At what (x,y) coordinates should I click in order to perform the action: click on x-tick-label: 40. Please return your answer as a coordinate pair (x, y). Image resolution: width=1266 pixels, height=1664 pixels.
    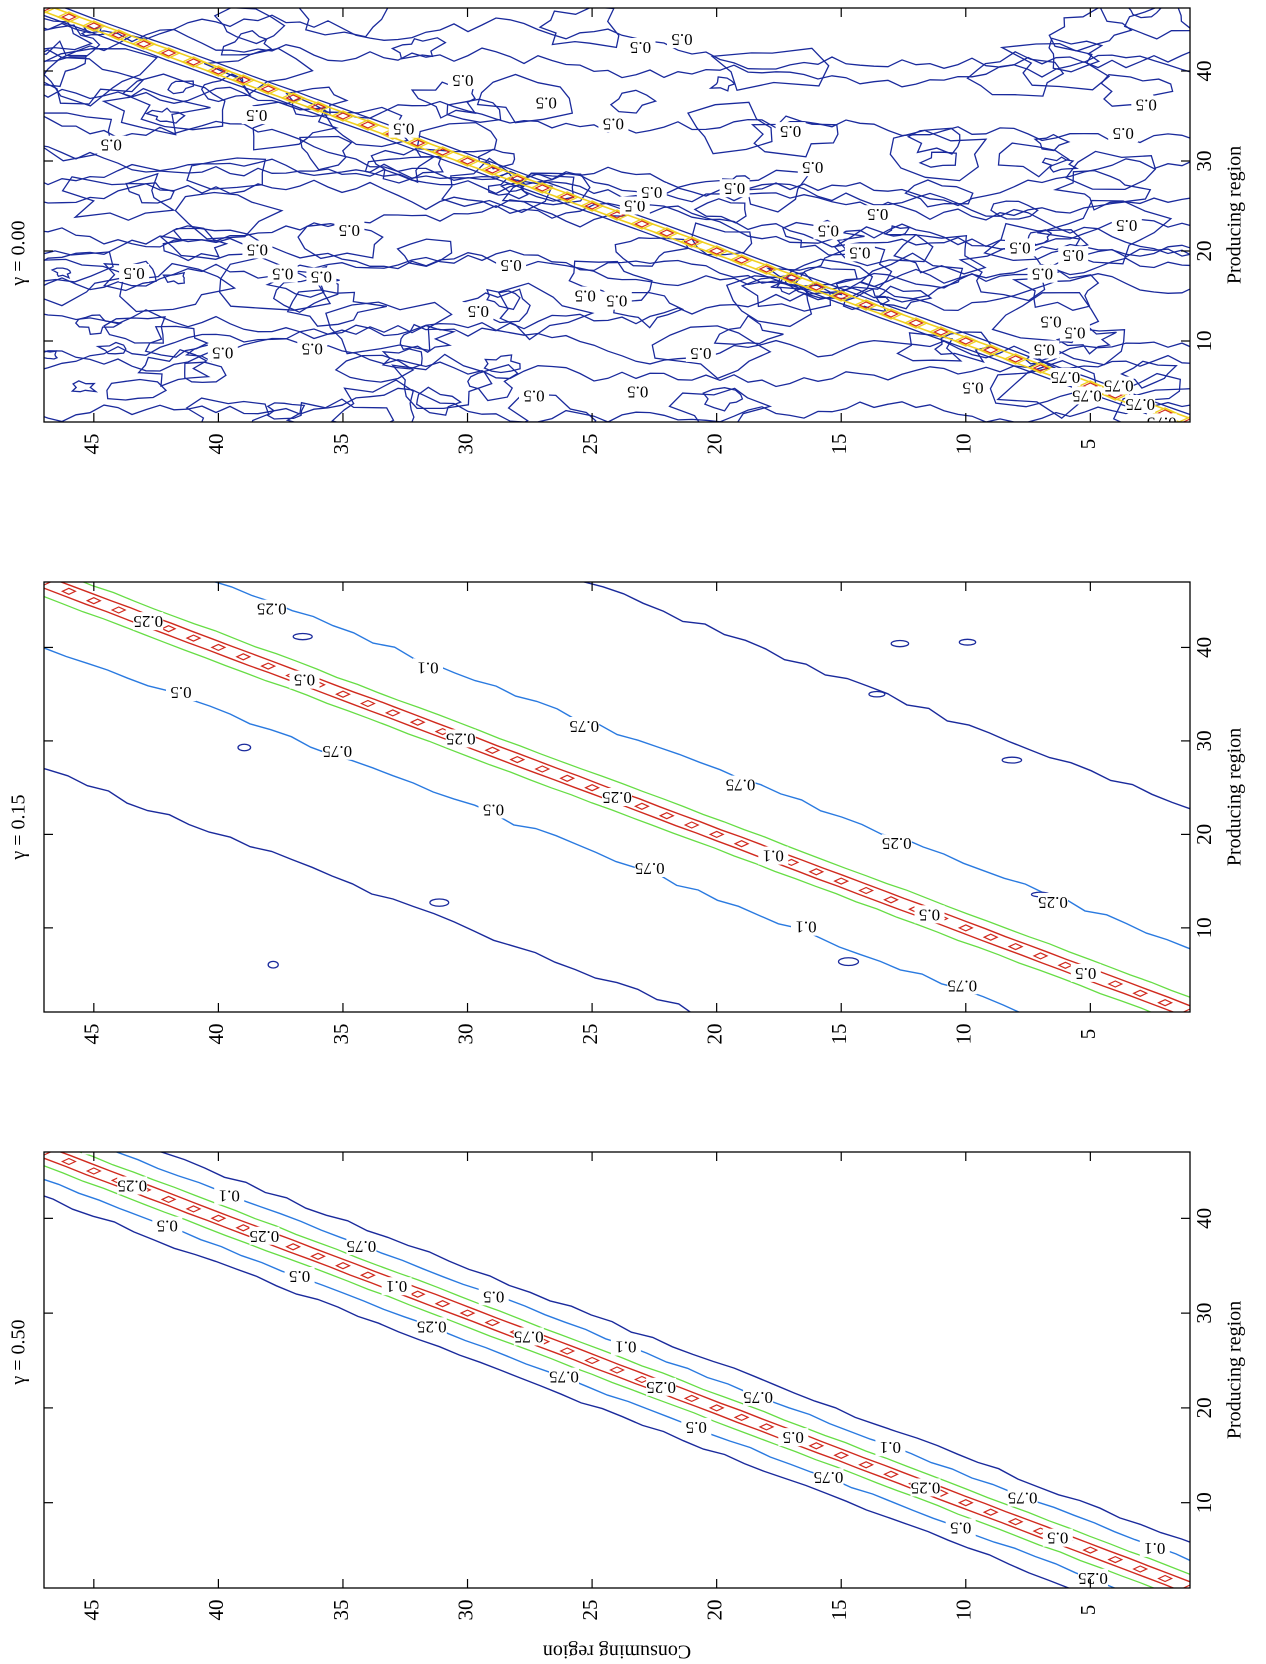
    Looking at the image, I should click on (216, 1034).